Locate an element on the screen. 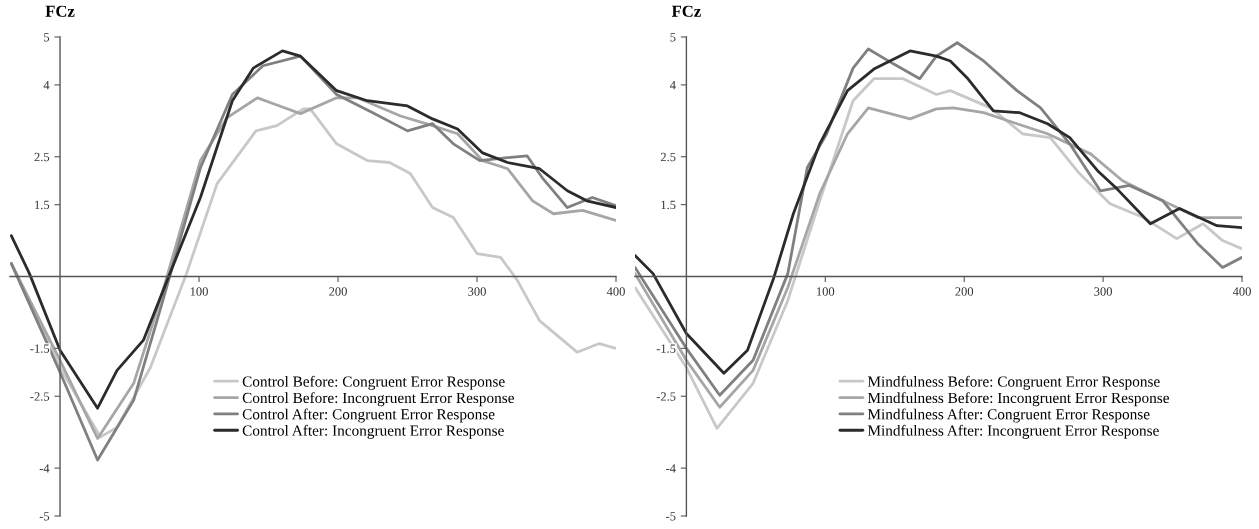 This screenshot has height=529, width=1259. legend-label: Mindfulness After: Congruent Error Response is located at coordinates (1008, 415).